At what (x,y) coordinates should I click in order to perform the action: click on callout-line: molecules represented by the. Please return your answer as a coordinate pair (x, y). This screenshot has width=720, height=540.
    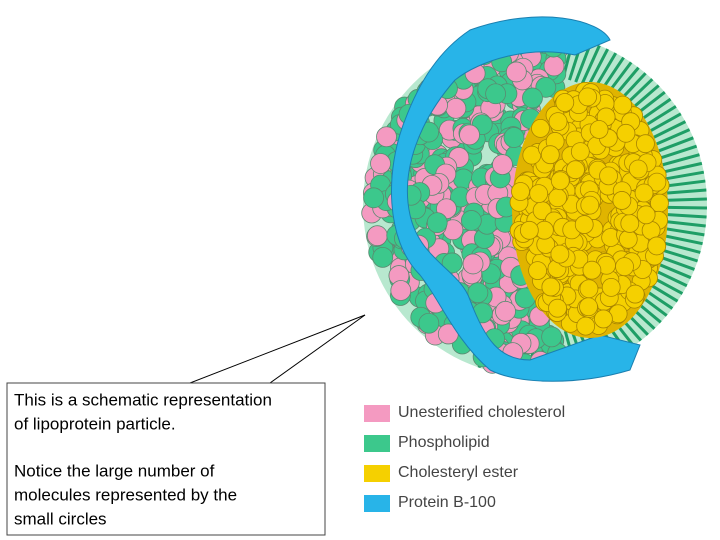
    Looking at the image, I should click on (125, 494).